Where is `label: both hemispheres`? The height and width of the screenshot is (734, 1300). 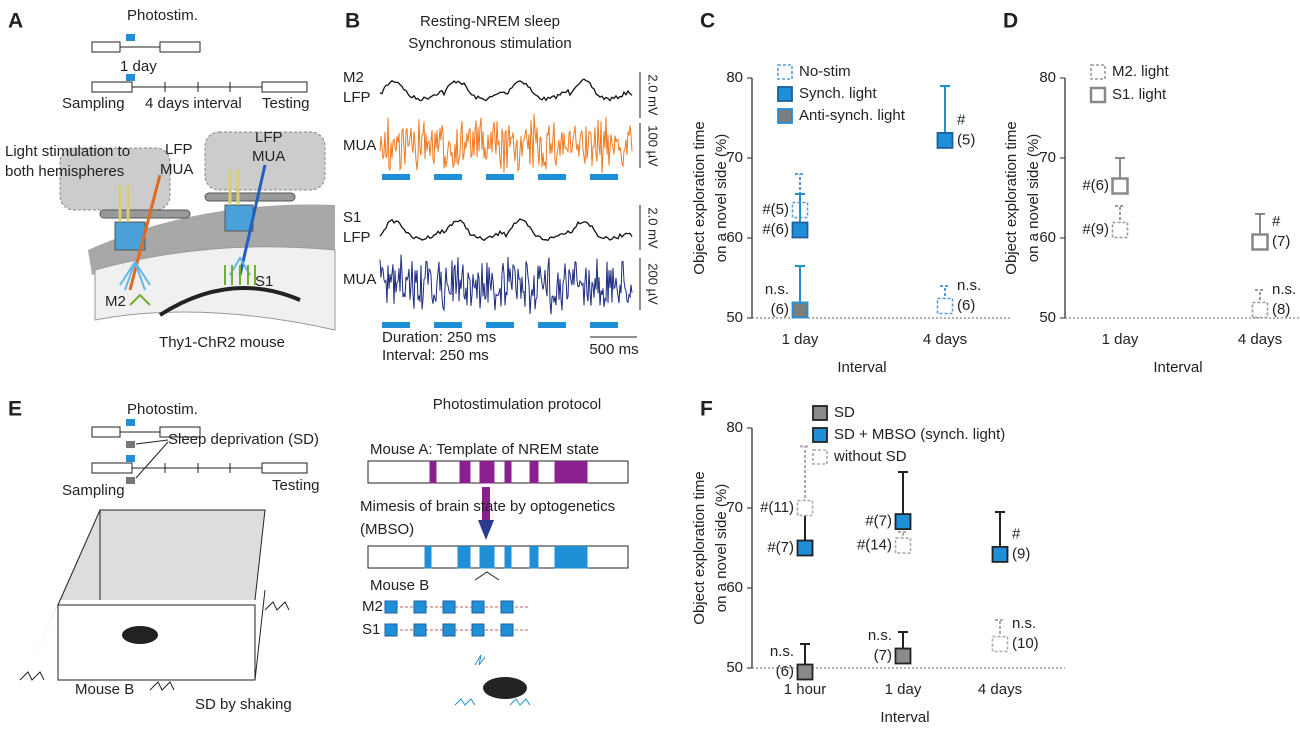
label: both hemispheres is located at coordinates (64, 171).